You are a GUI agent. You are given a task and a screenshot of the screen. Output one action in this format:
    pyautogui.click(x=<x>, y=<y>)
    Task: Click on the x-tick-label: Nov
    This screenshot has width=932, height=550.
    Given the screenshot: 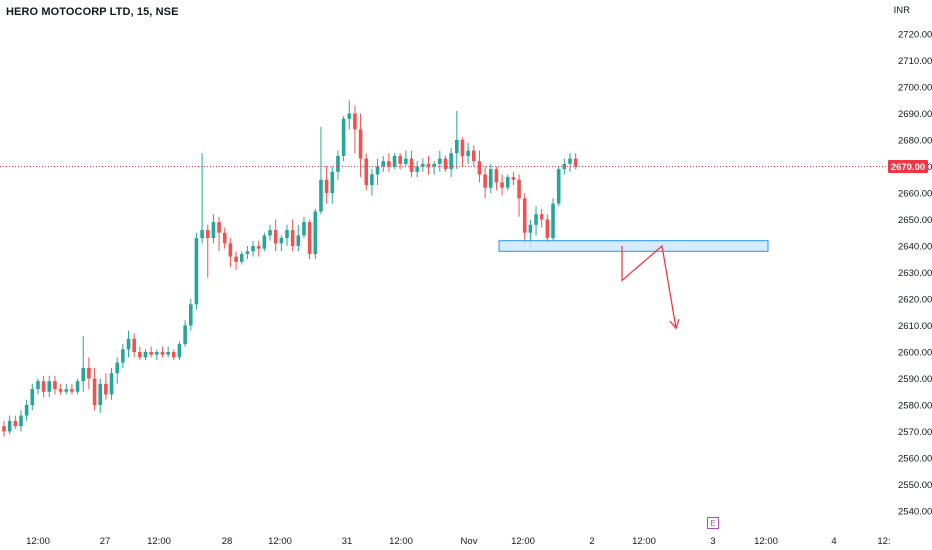 What is the action you would take?
    pyautogui.click(x=469, y=541)
    